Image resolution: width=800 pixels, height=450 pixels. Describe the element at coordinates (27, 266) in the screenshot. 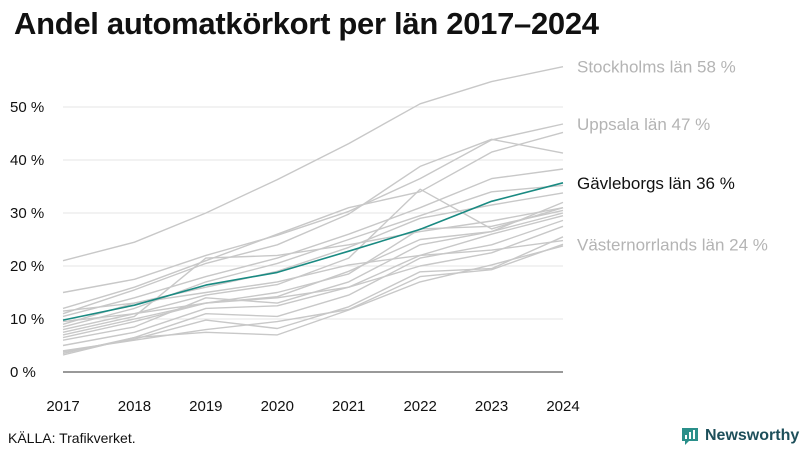

I see `y-tick-label: 20 %` at that location.